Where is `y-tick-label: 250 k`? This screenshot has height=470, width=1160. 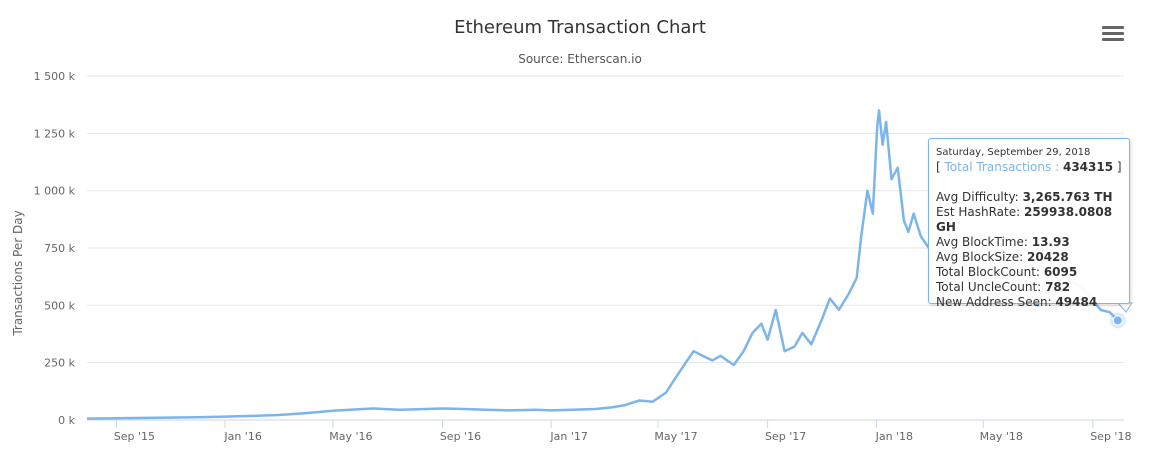
y-tick-label: 250 k is located at coordinates (59, 363).